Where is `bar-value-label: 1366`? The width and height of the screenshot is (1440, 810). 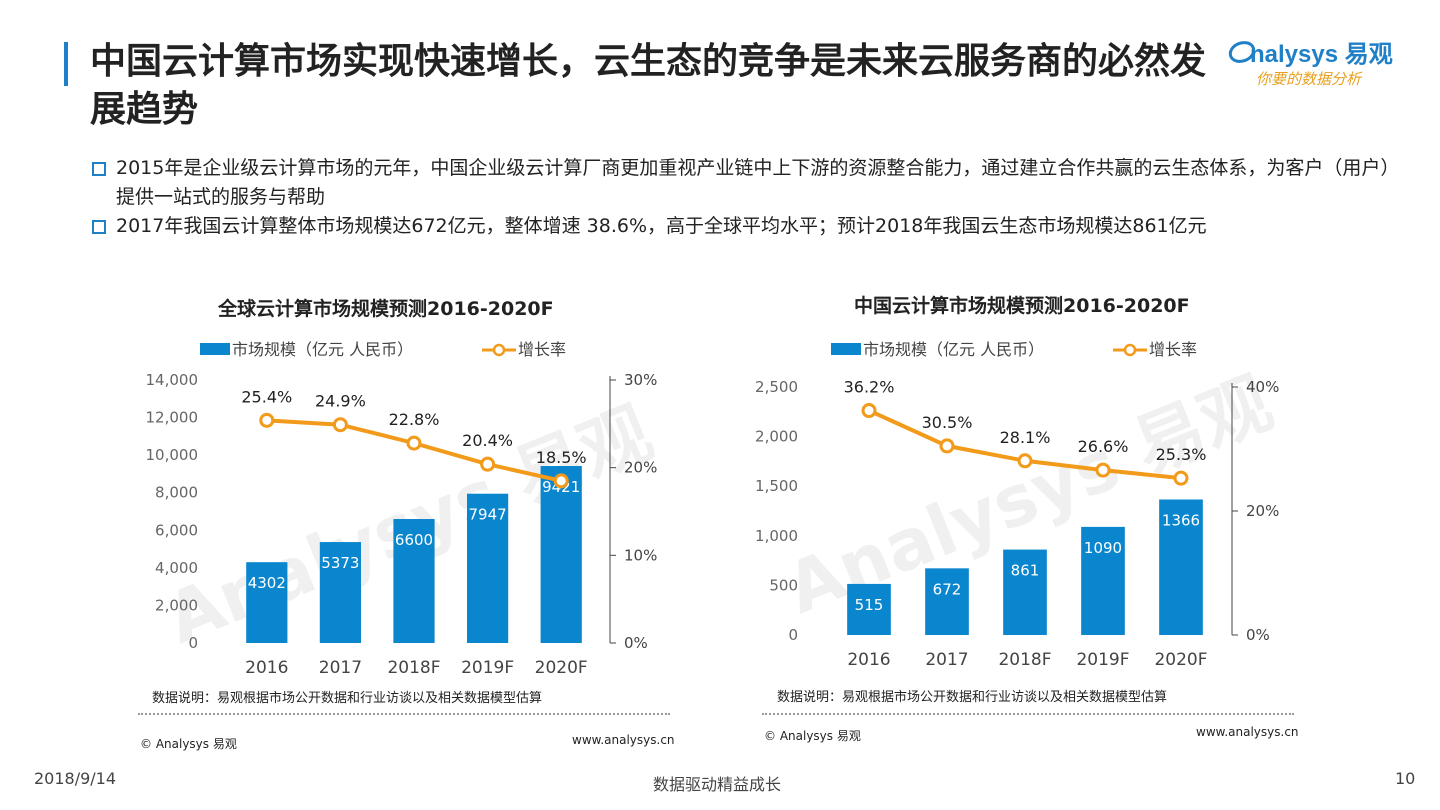
bar-value-label: 1366 is located at coordinates (1181, 520).